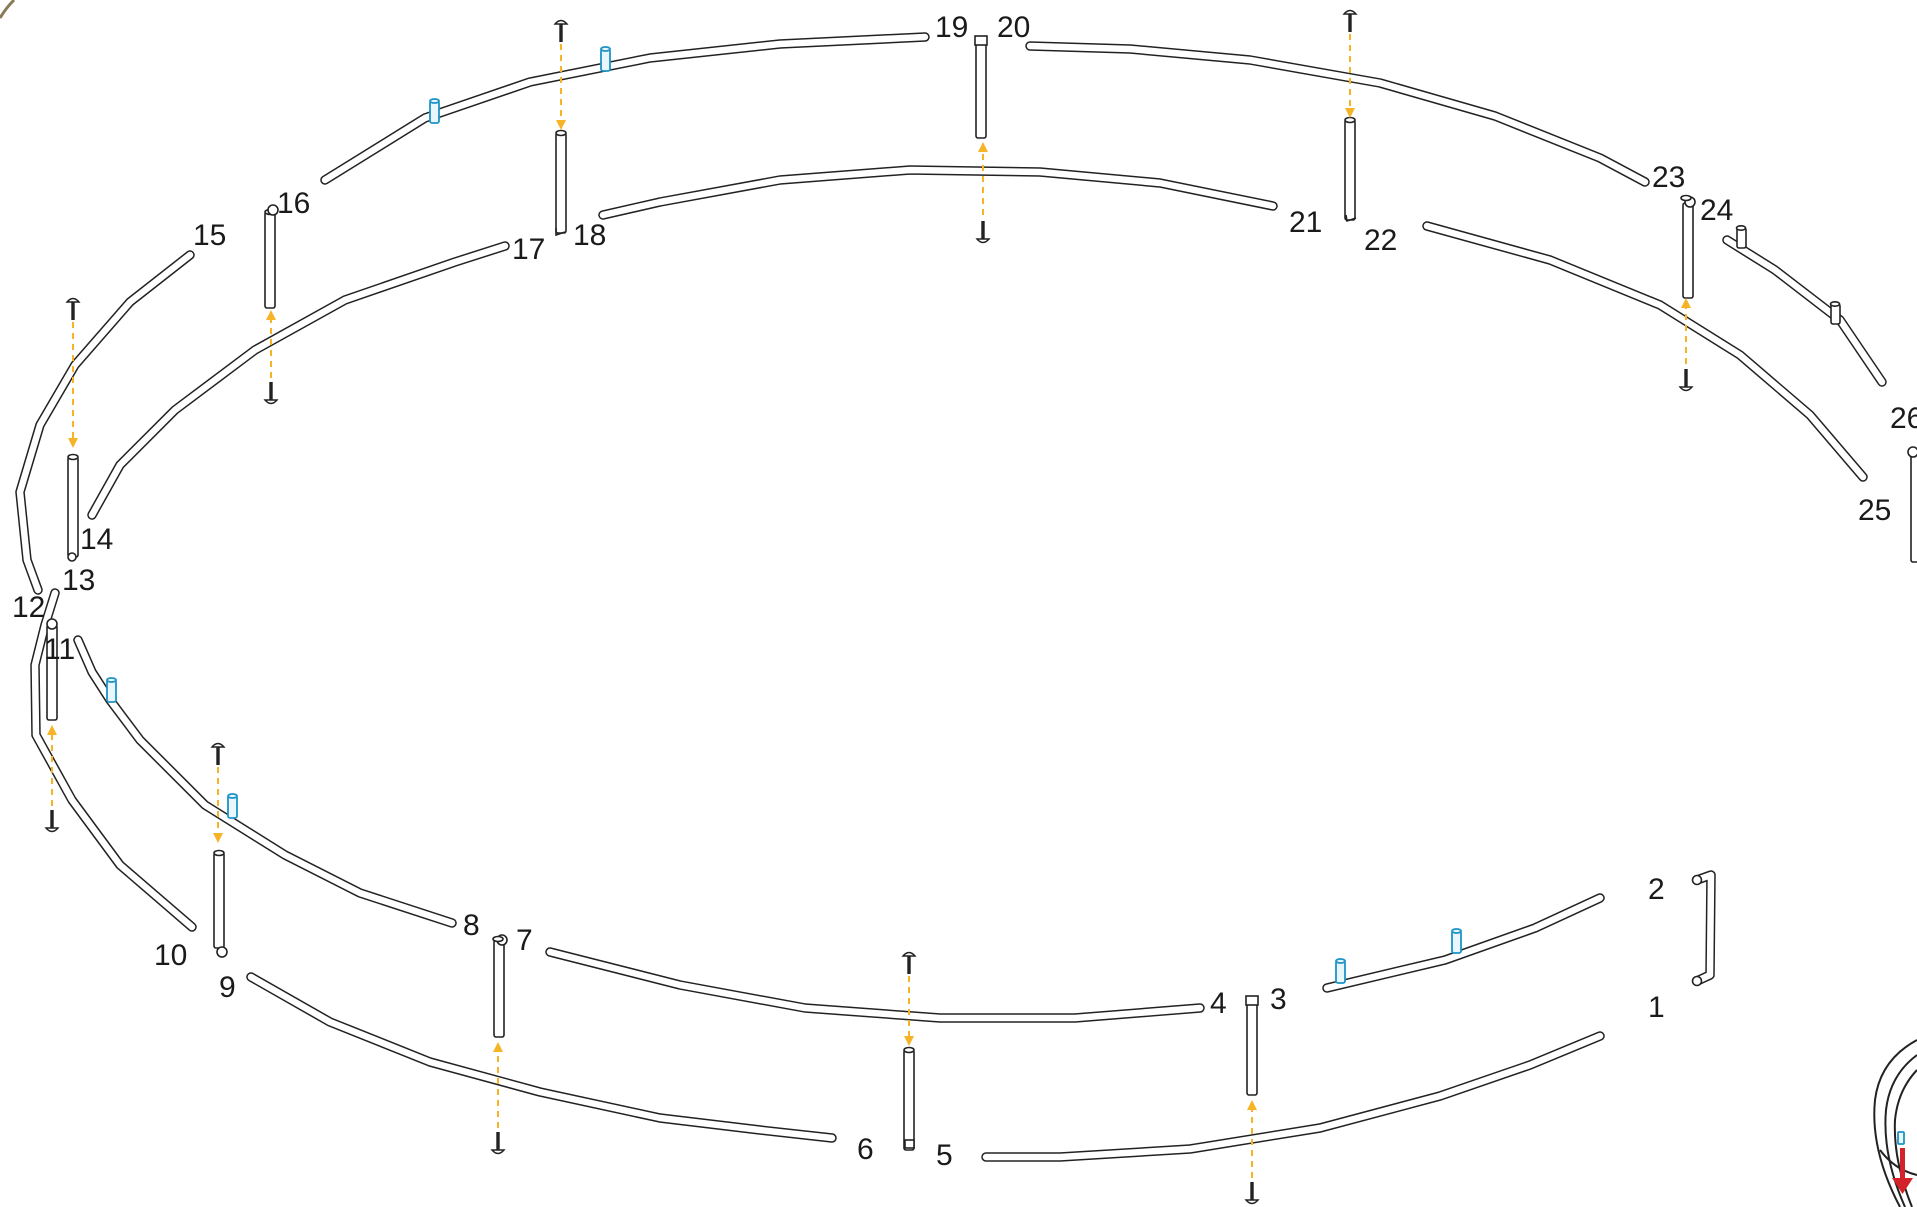 The image size is (1917, 1207). What do you see at coordinates (1903, 418) in the screenshot?
I see `part-label-26: 26` at bounding box center [1903, 418].